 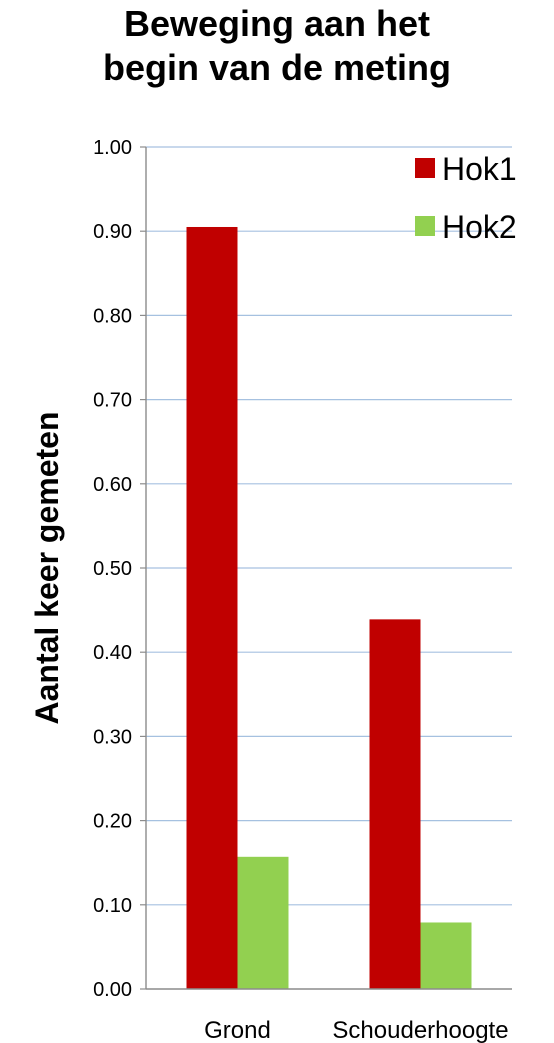 What do you see at coordinates (112, 569) in the screenshot?
I see `y-tick-label: 0.50` at bounding box center [112, 569].